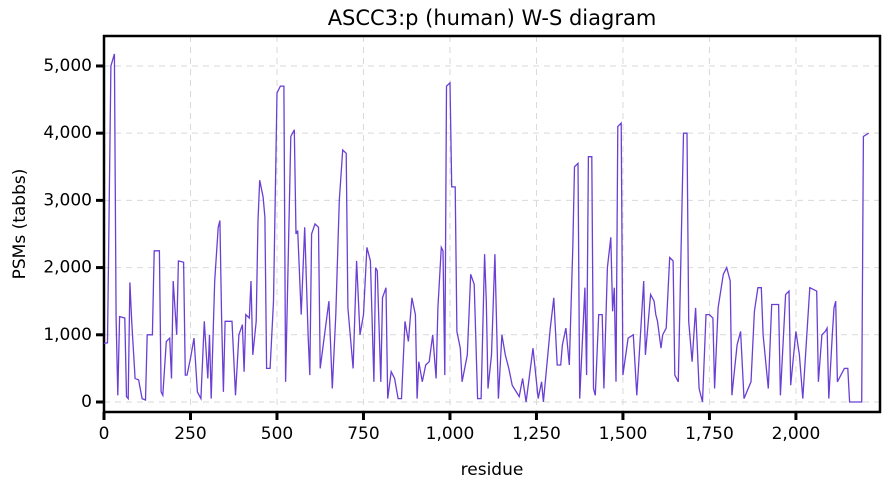 This screenshot has height=492, width=889. Describe the element at coordinates (709, 434) in the screenshot. I see `x-tick-label: 1,750` at that location.